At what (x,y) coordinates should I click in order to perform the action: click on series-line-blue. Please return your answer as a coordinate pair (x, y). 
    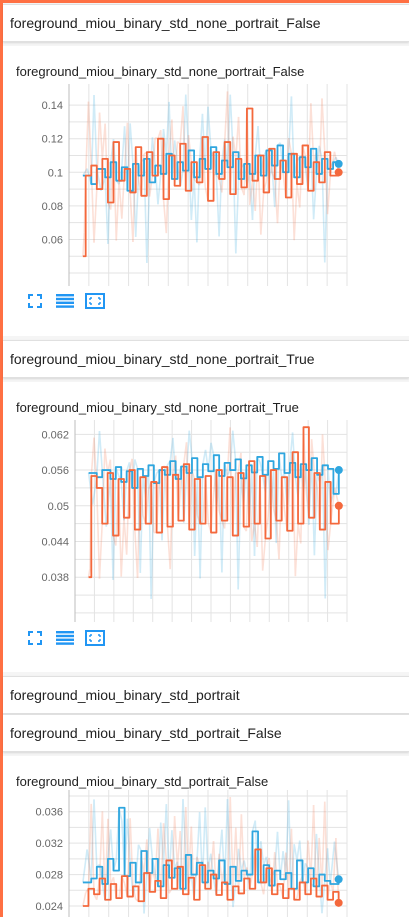
    Looking at the image, I should click on (214, 473).